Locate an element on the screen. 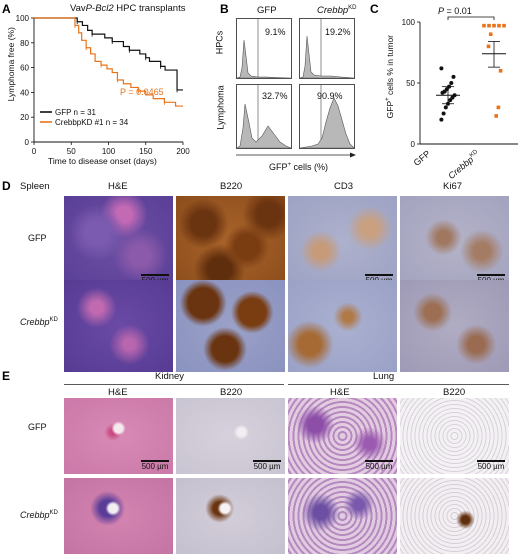  panel-b-row-hpcs: HPCs is located at coordinates (219, 42).